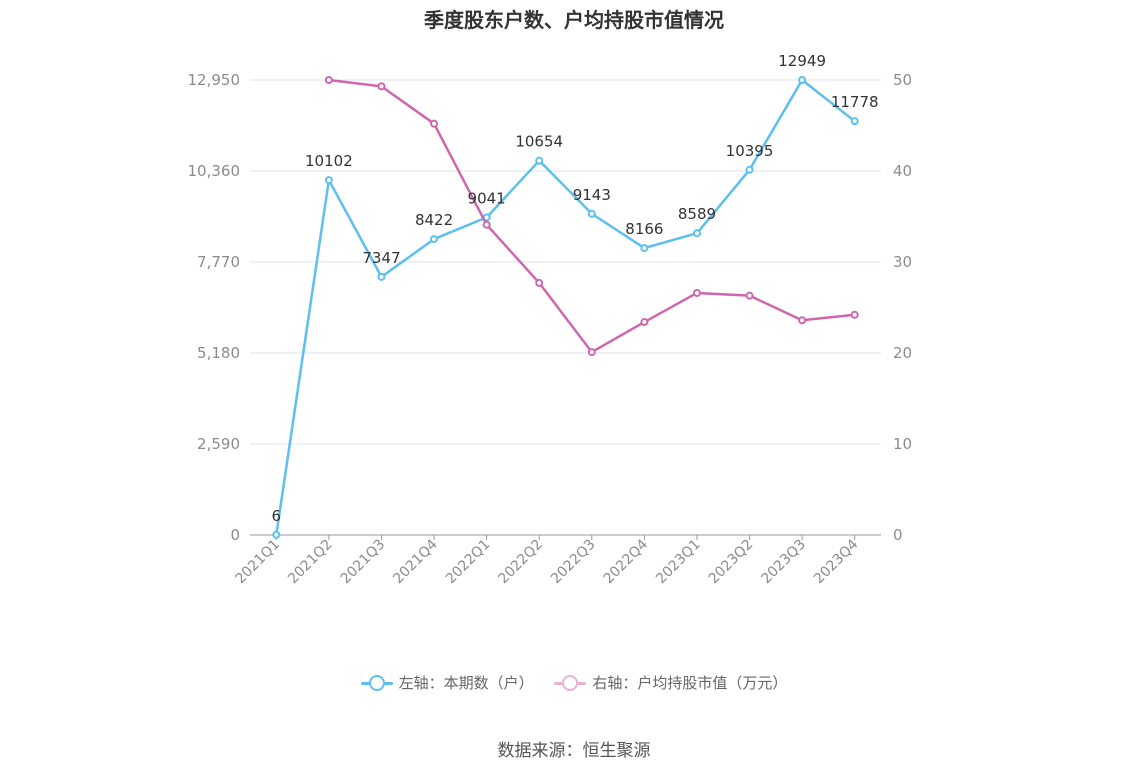  I want to click on x-tick-label: 2021Q4, so click(415, 561).